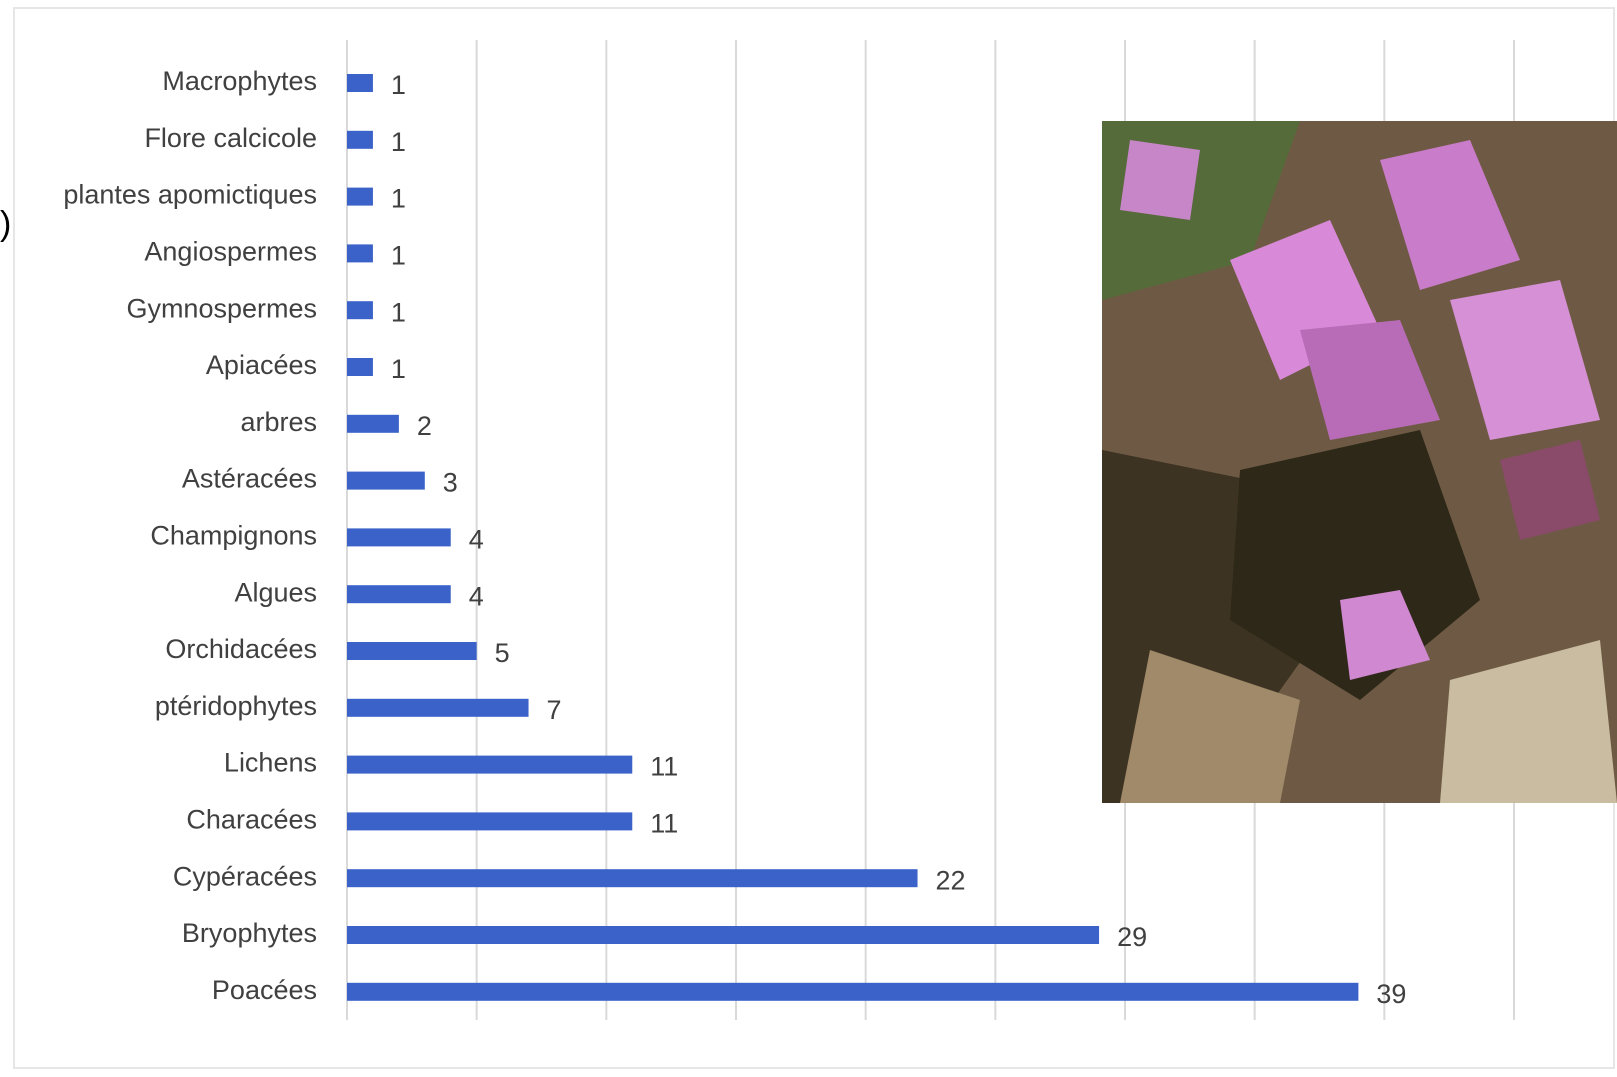 This screenshot has width=1617, height=1077. I want to click on y-tick-label: Gymnospermes, so click(221, 308).